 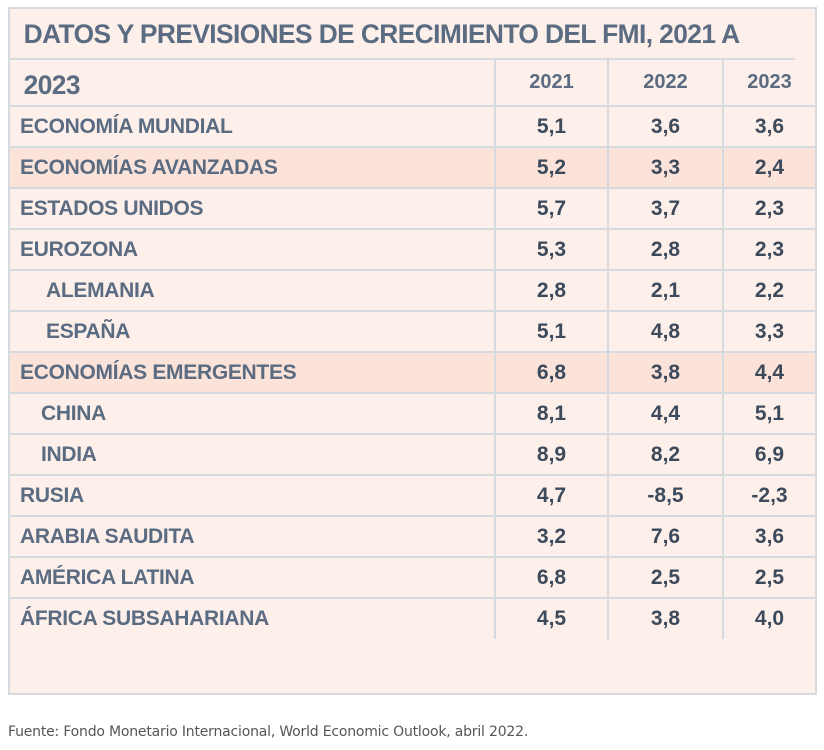 What do you see at coordinates (253, 208) in the screenshot?
I see `row-label: ESTADOS UNIDOS` at bounding box center [253, 208].